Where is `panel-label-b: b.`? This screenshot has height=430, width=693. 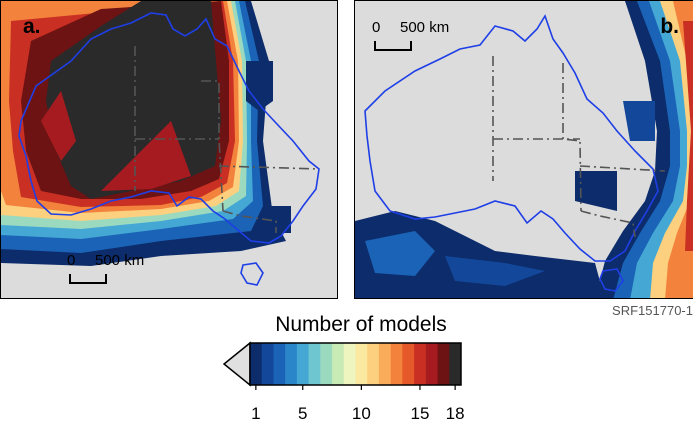
panel-label-b: b. is located at coordinates (669, 26).